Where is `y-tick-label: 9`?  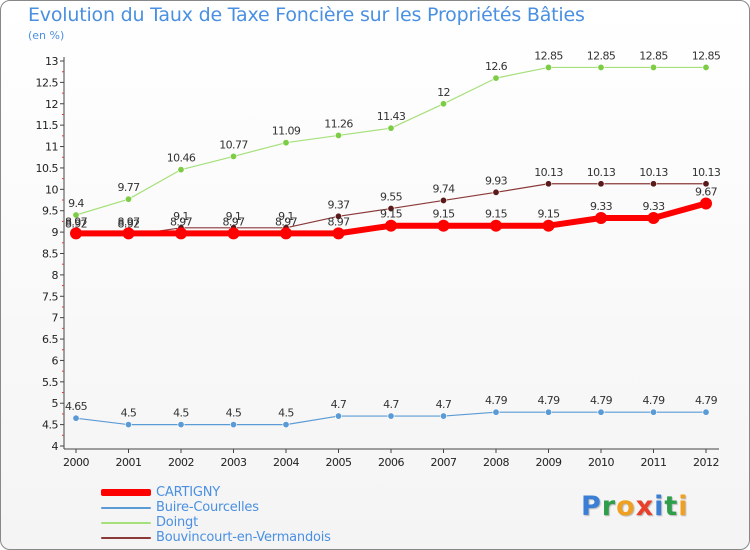 y-tick-label: 9 is located at coordinates (55, 232).